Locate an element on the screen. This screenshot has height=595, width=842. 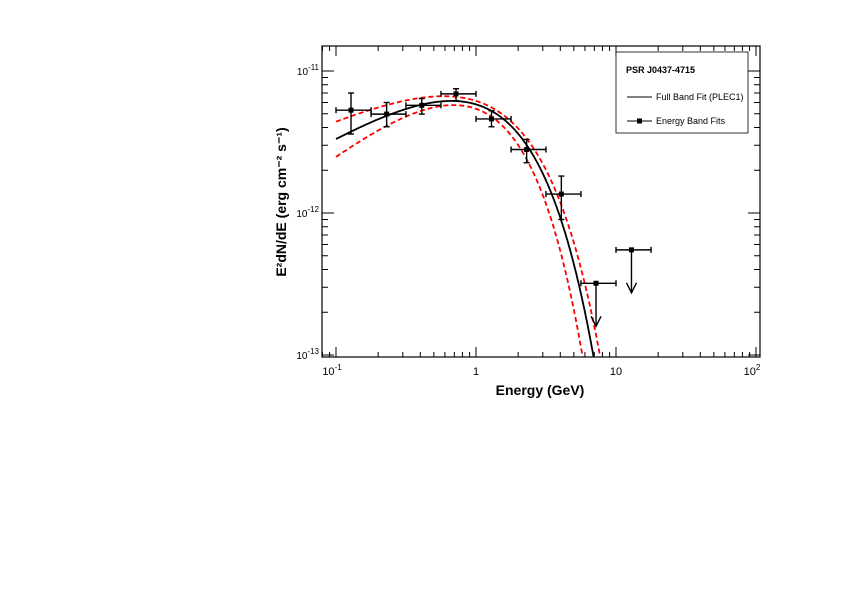
model-curve is located at coordinates (465, 228).